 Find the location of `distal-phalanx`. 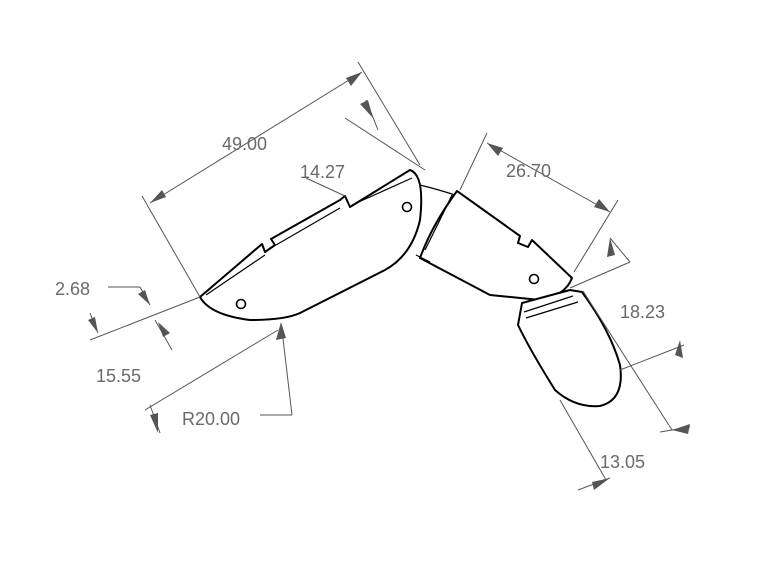

distal-phalanx is located at coordinates (569, 348).